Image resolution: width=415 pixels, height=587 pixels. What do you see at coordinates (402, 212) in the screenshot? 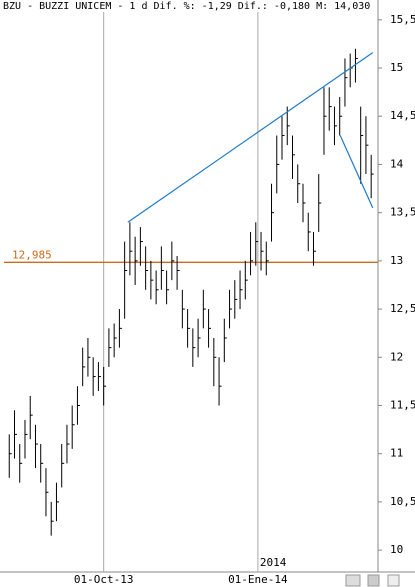
I see `y-tick-label: 13,5` at bounding box center [402, 212].